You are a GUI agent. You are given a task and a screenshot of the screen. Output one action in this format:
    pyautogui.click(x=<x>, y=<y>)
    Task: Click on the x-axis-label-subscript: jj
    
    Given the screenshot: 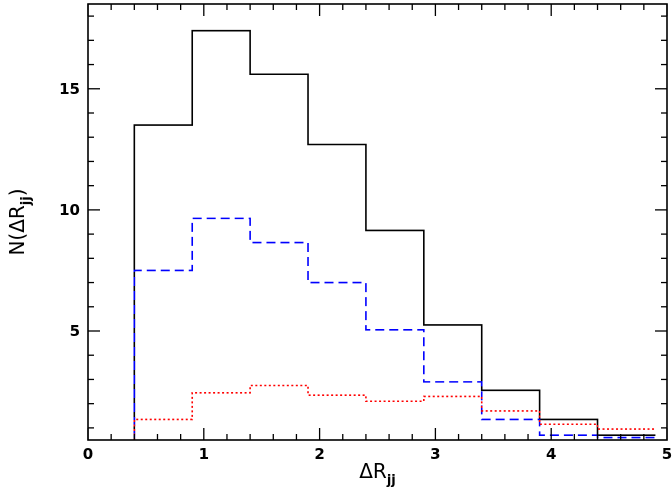 What is the action you would take?
    pyautogui.click(x=391, y=480)
    